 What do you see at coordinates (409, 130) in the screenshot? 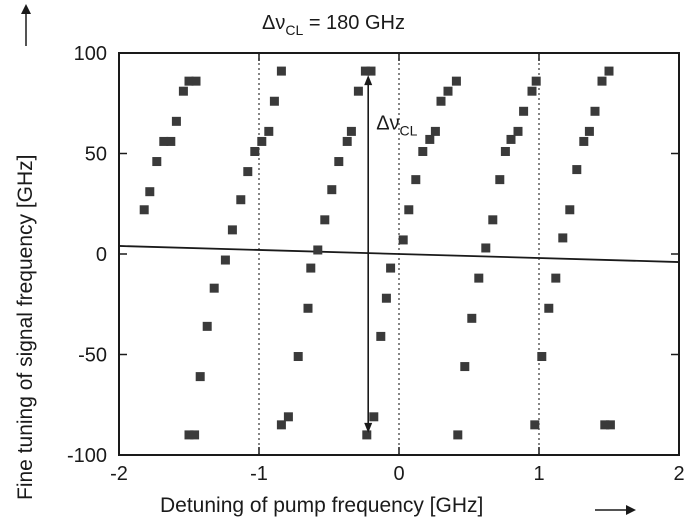
I see `annotation-label-sub: CL` at bounding box center [409, 130].